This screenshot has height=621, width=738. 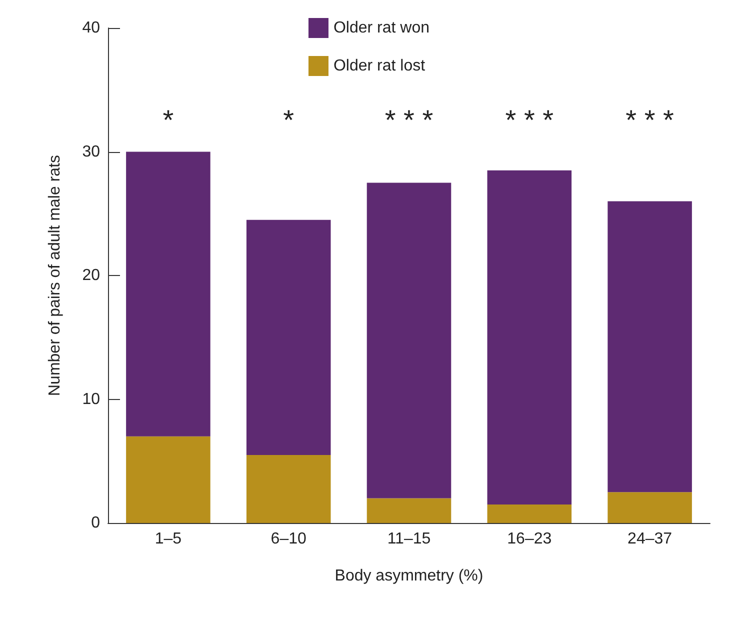 I want to click on x-axis-title: Body asymmetry (%), so click(x=409, y=576).